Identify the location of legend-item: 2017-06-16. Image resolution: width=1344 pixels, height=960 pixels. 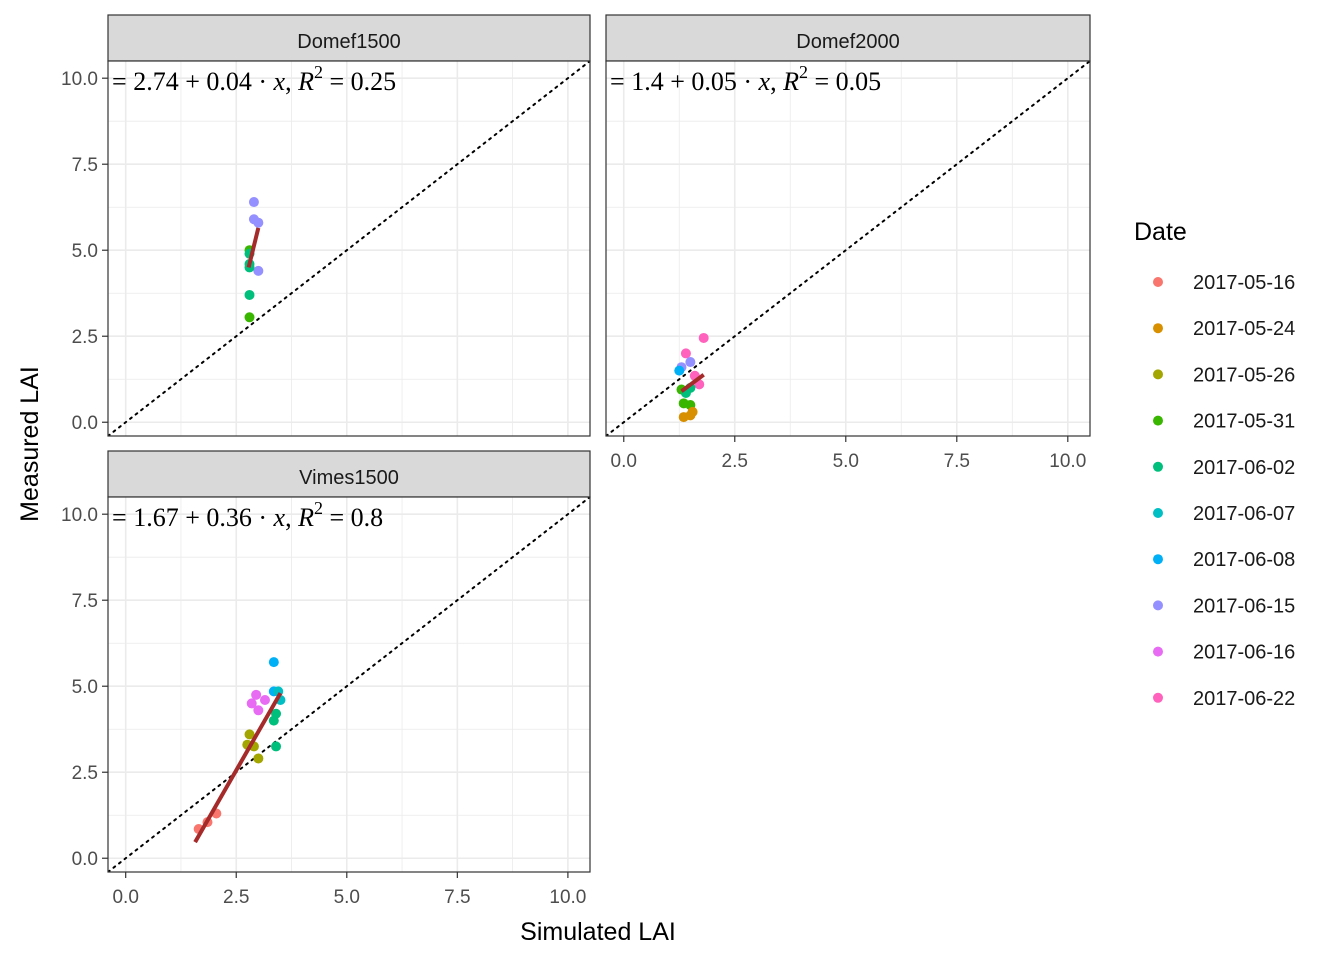
(1224, 653).